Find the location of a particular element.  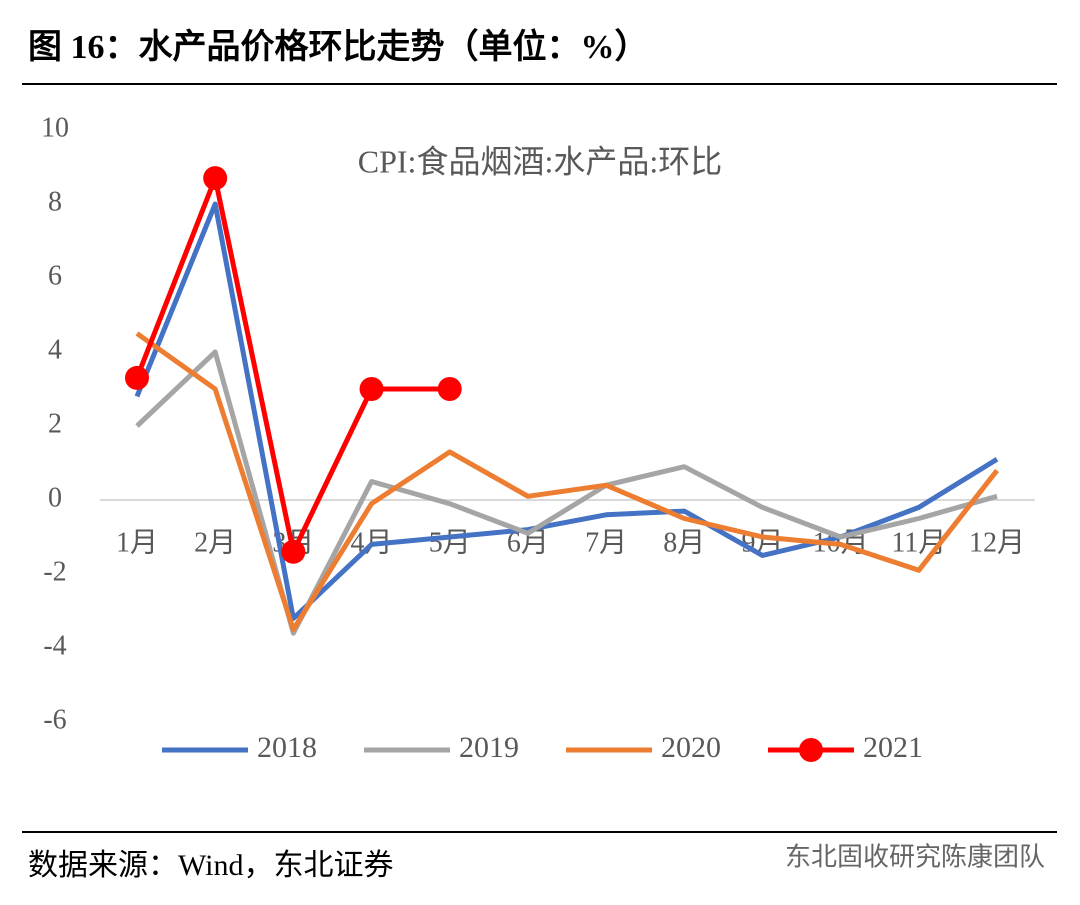

y-tick-label: 6 is located at coordinates (55, 275).